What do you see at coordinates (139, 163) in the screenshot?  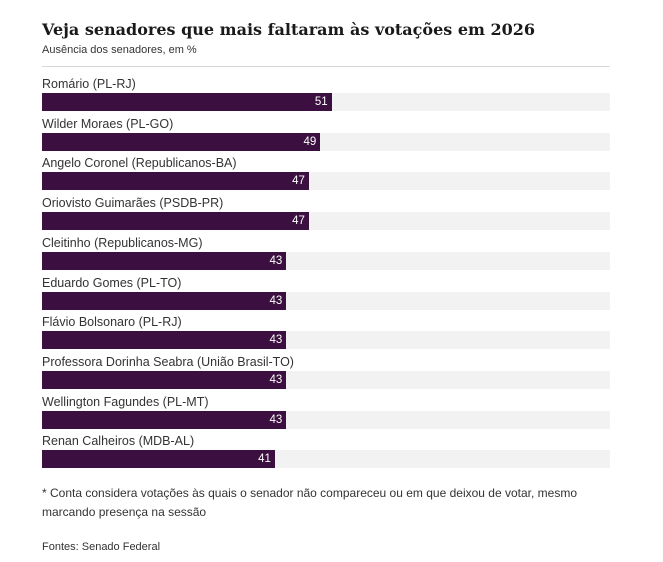 I see `bar-label: Angelo Coronel (Republicanos-BA)` at bounding box center [139, 163].